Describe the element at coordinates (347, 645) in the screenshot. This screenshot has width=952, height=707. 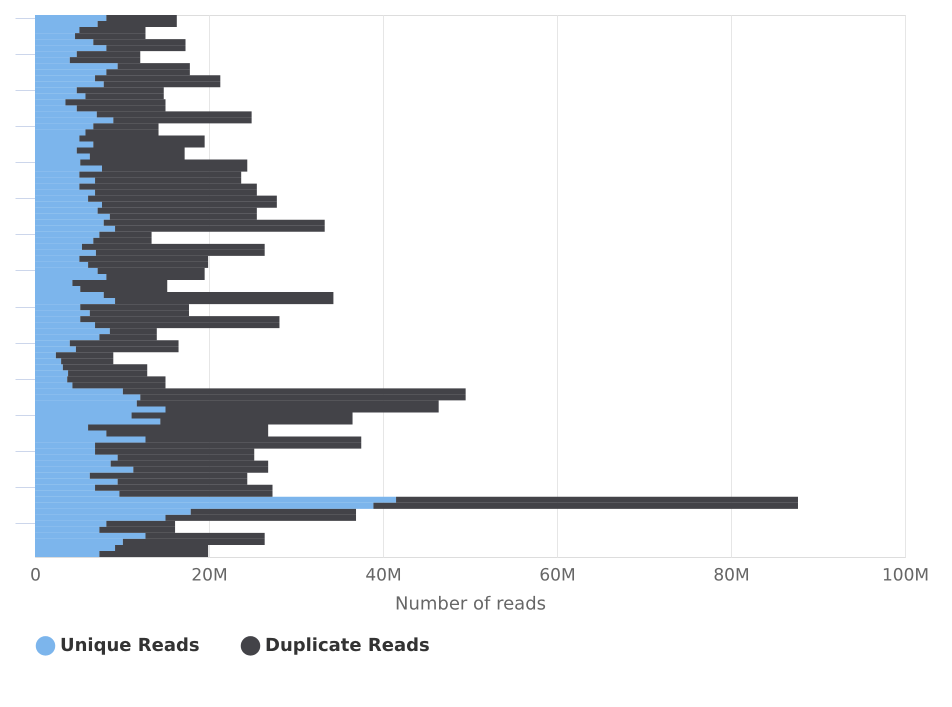
I see `legend-label: Duplicate Reads` at that location.